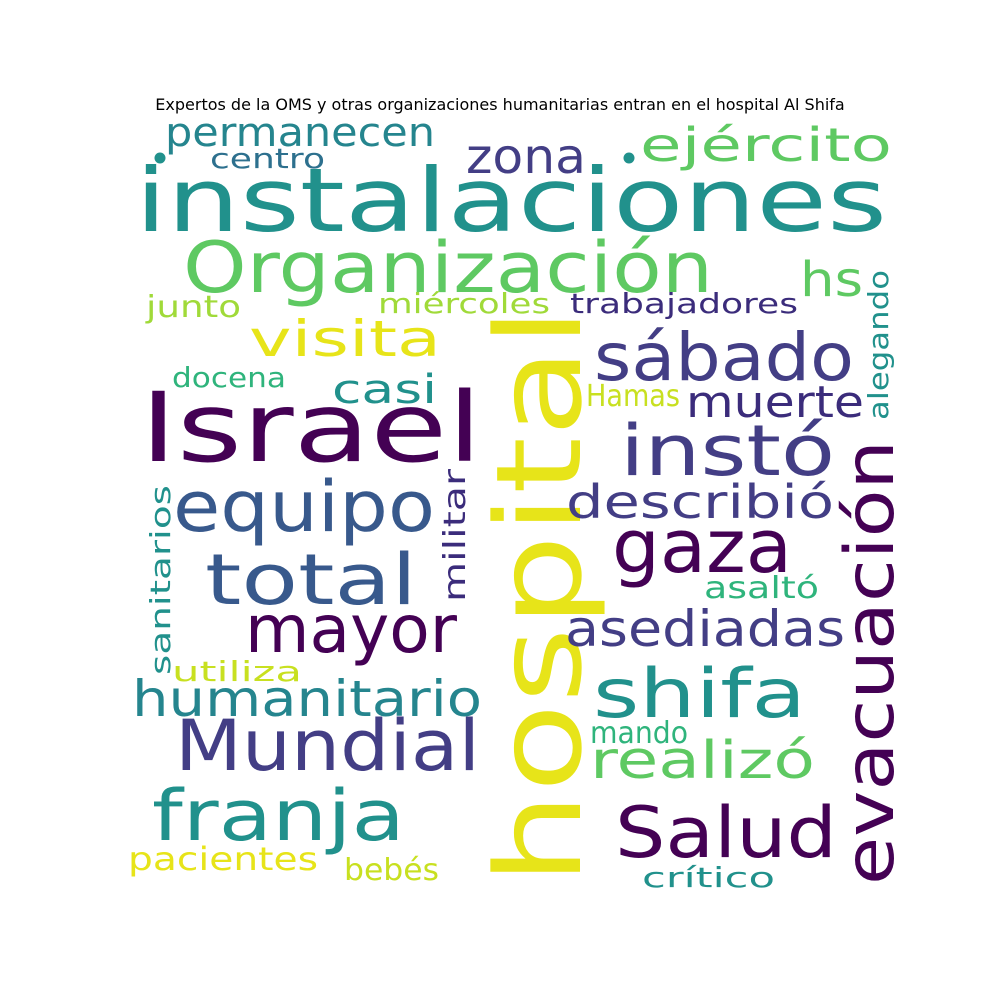 The image size is (1000, 1000). Describe the element at coordinates (705, 629) in the screenshot. I see `word-asediadas: asediadas` at that location.